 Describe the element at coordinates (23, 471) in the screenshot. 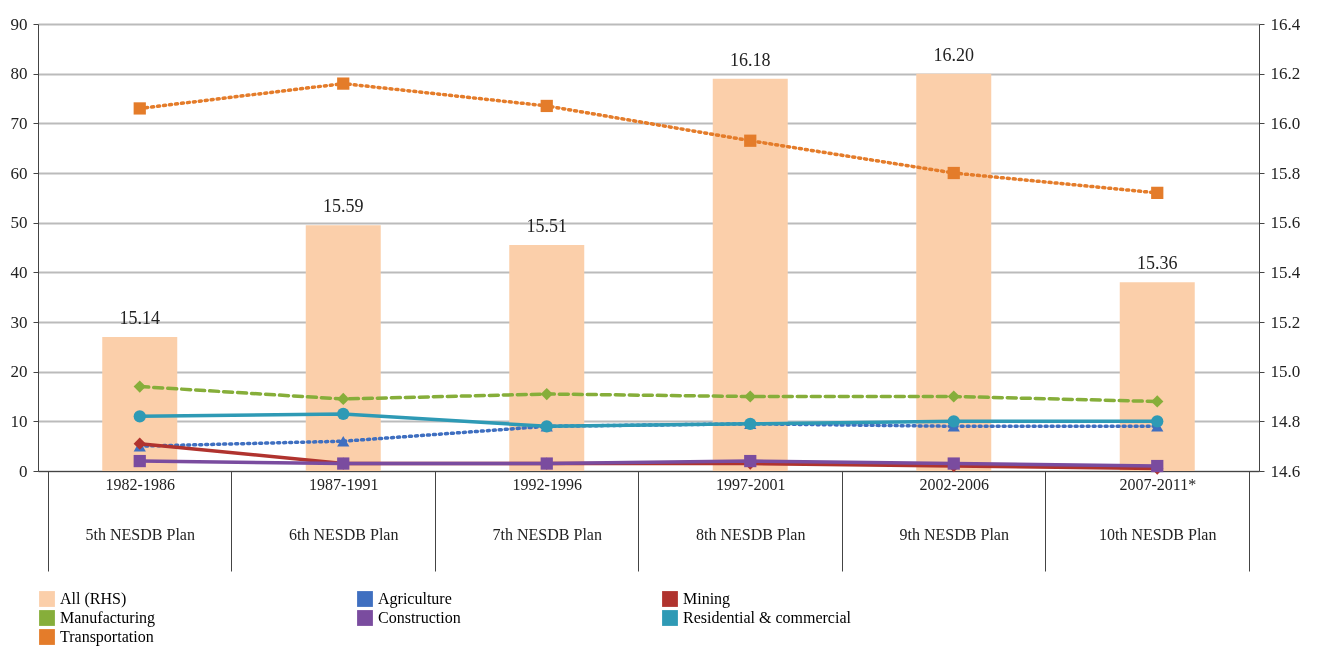

I see `y-tick-label: 0` at that location.